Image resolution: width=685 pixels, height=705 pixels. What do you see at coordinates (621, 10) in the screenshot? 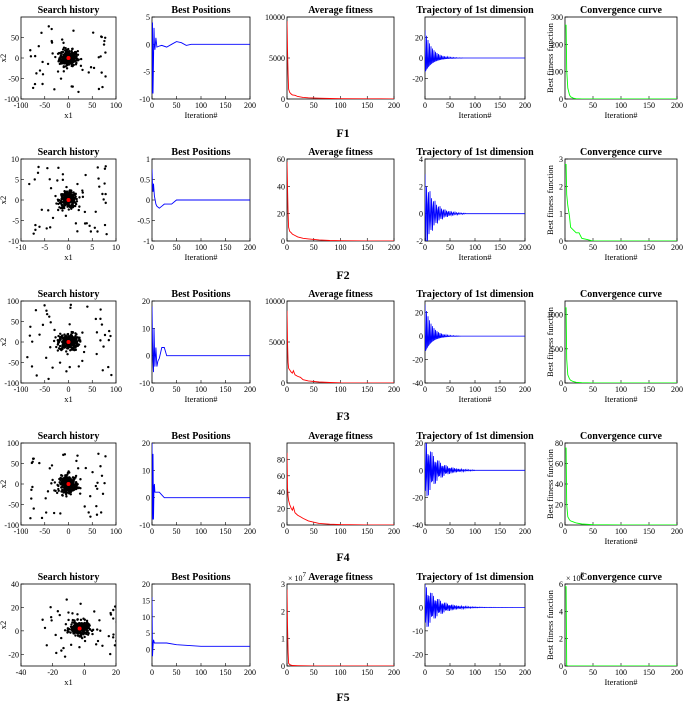
I see `panel-title: Convergence curve` at bounding box center [621, 10].